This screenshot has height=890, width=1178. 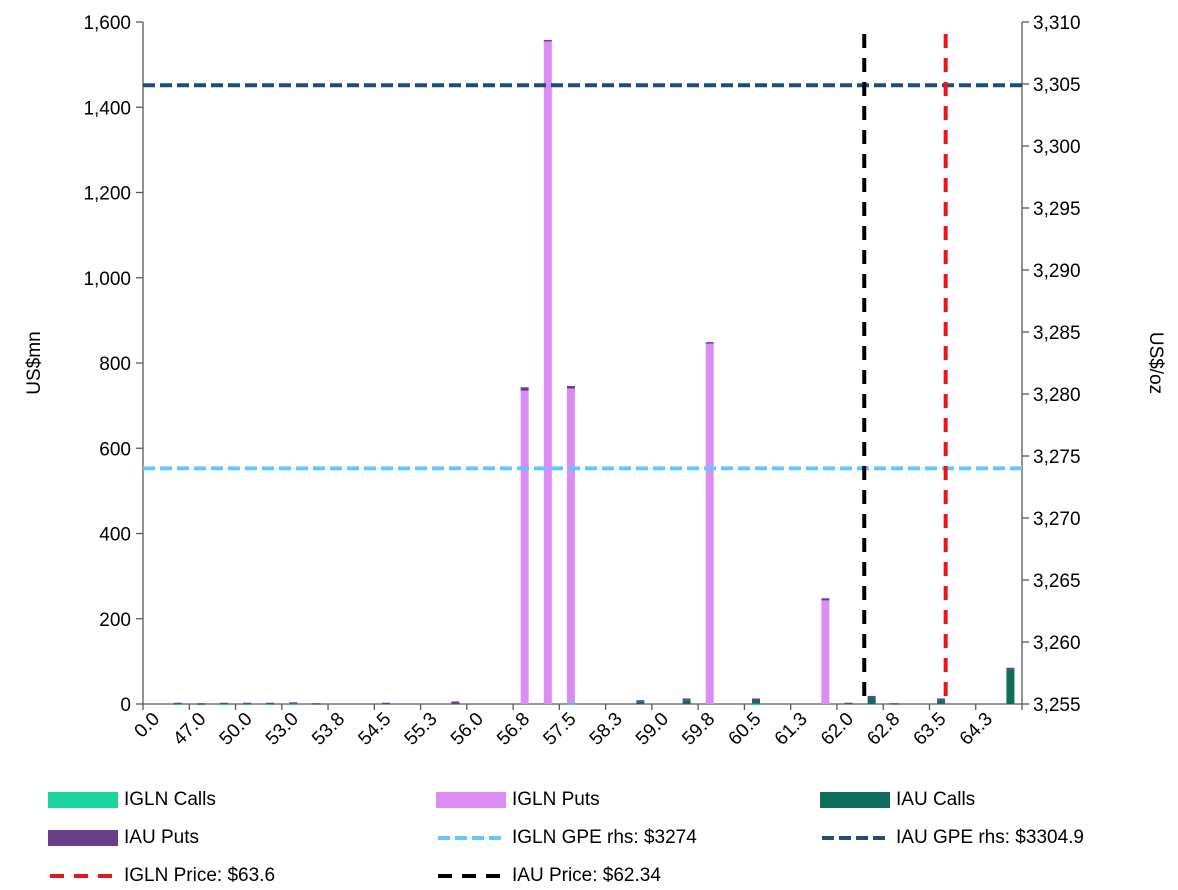 I want to click on legend-item: IGLN Puts, so click(x=518, y=800).